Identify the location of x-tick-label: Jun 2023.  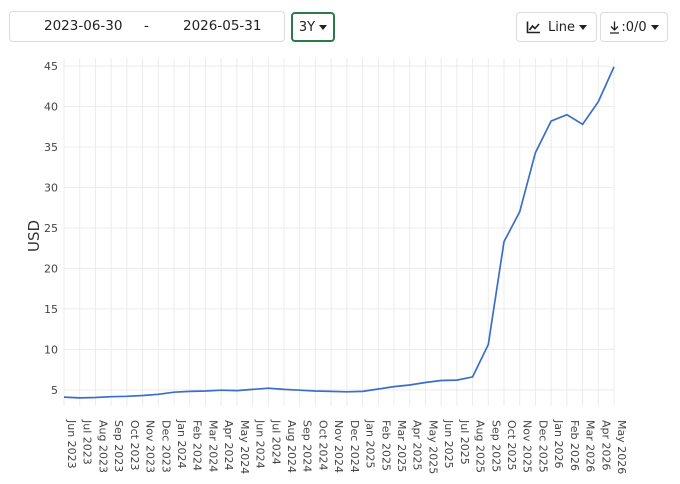
(71, 444).